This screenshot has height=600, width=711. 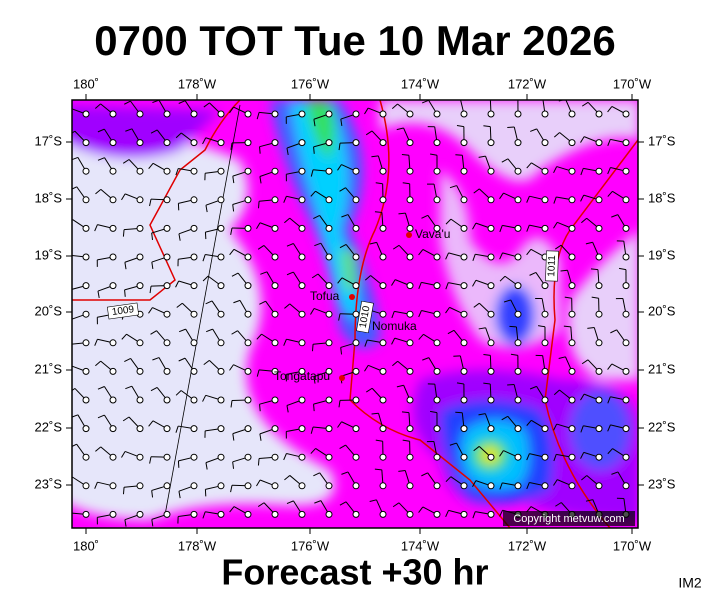 What do you see at coordinates (662, 483) in the screenshot?
I see `latitude-label: 23˚S` at bounding box center [662, 483].